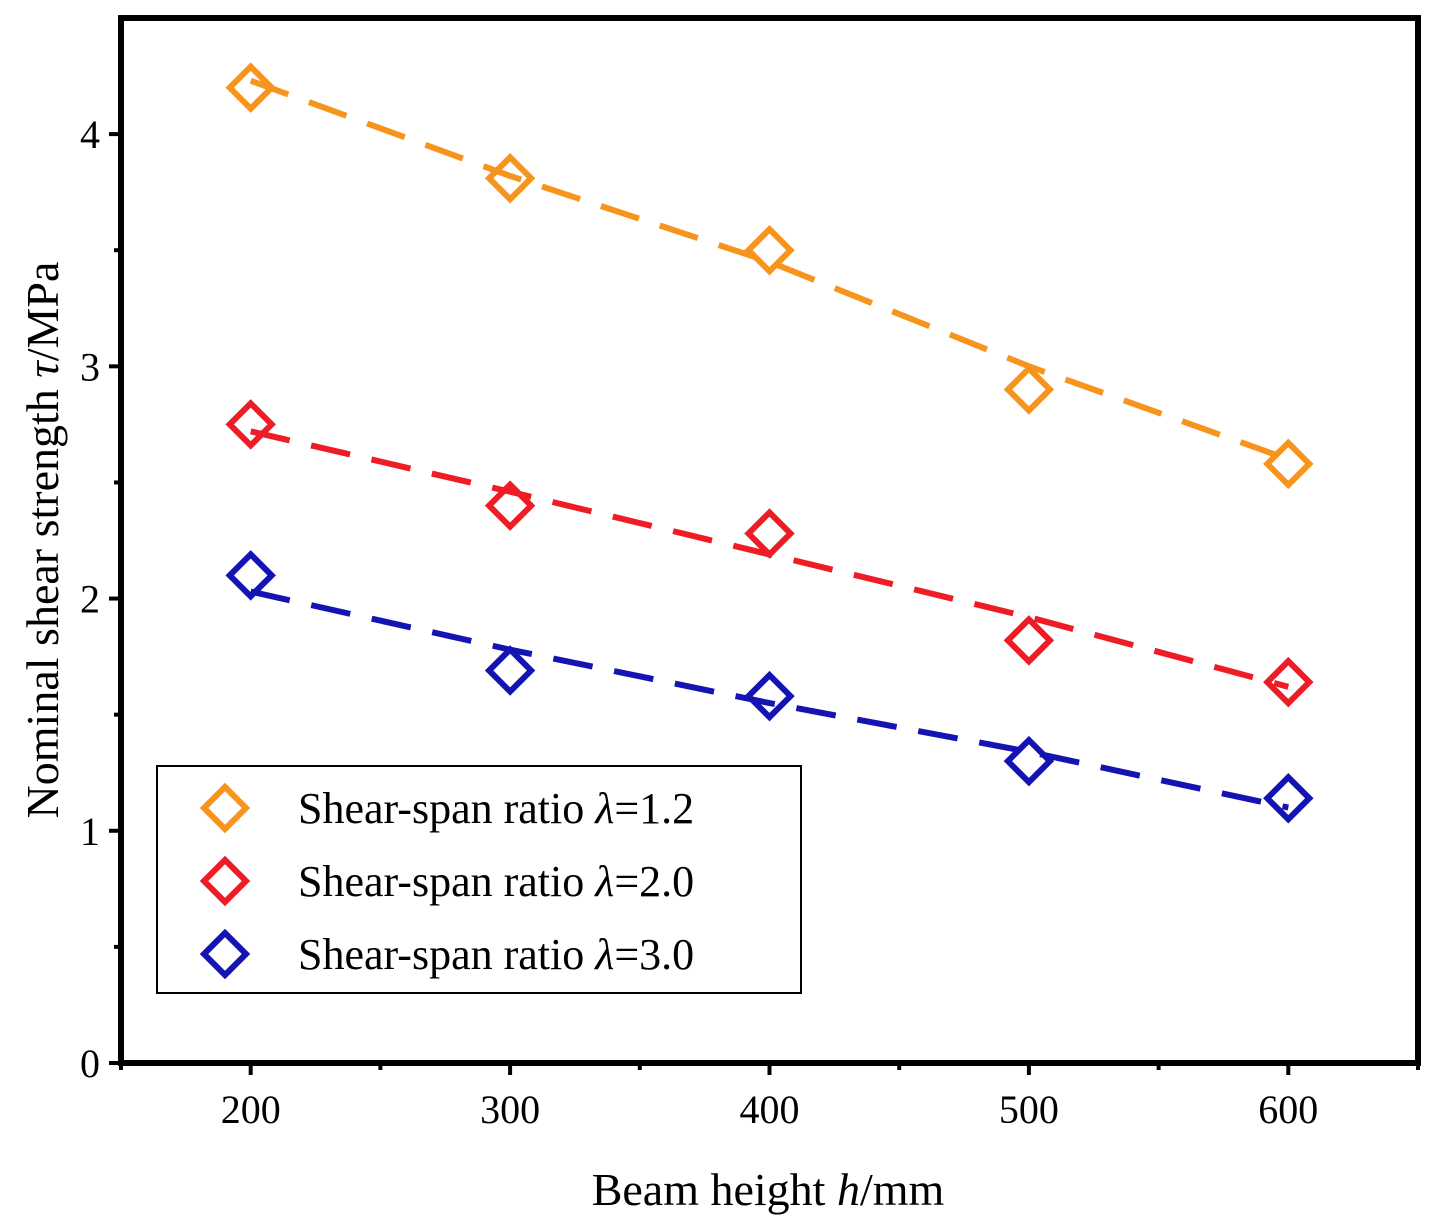 The width and height of the screenshot is (1440, 1228). I want to click on x-tick-label: 300, so click(510, 1109).